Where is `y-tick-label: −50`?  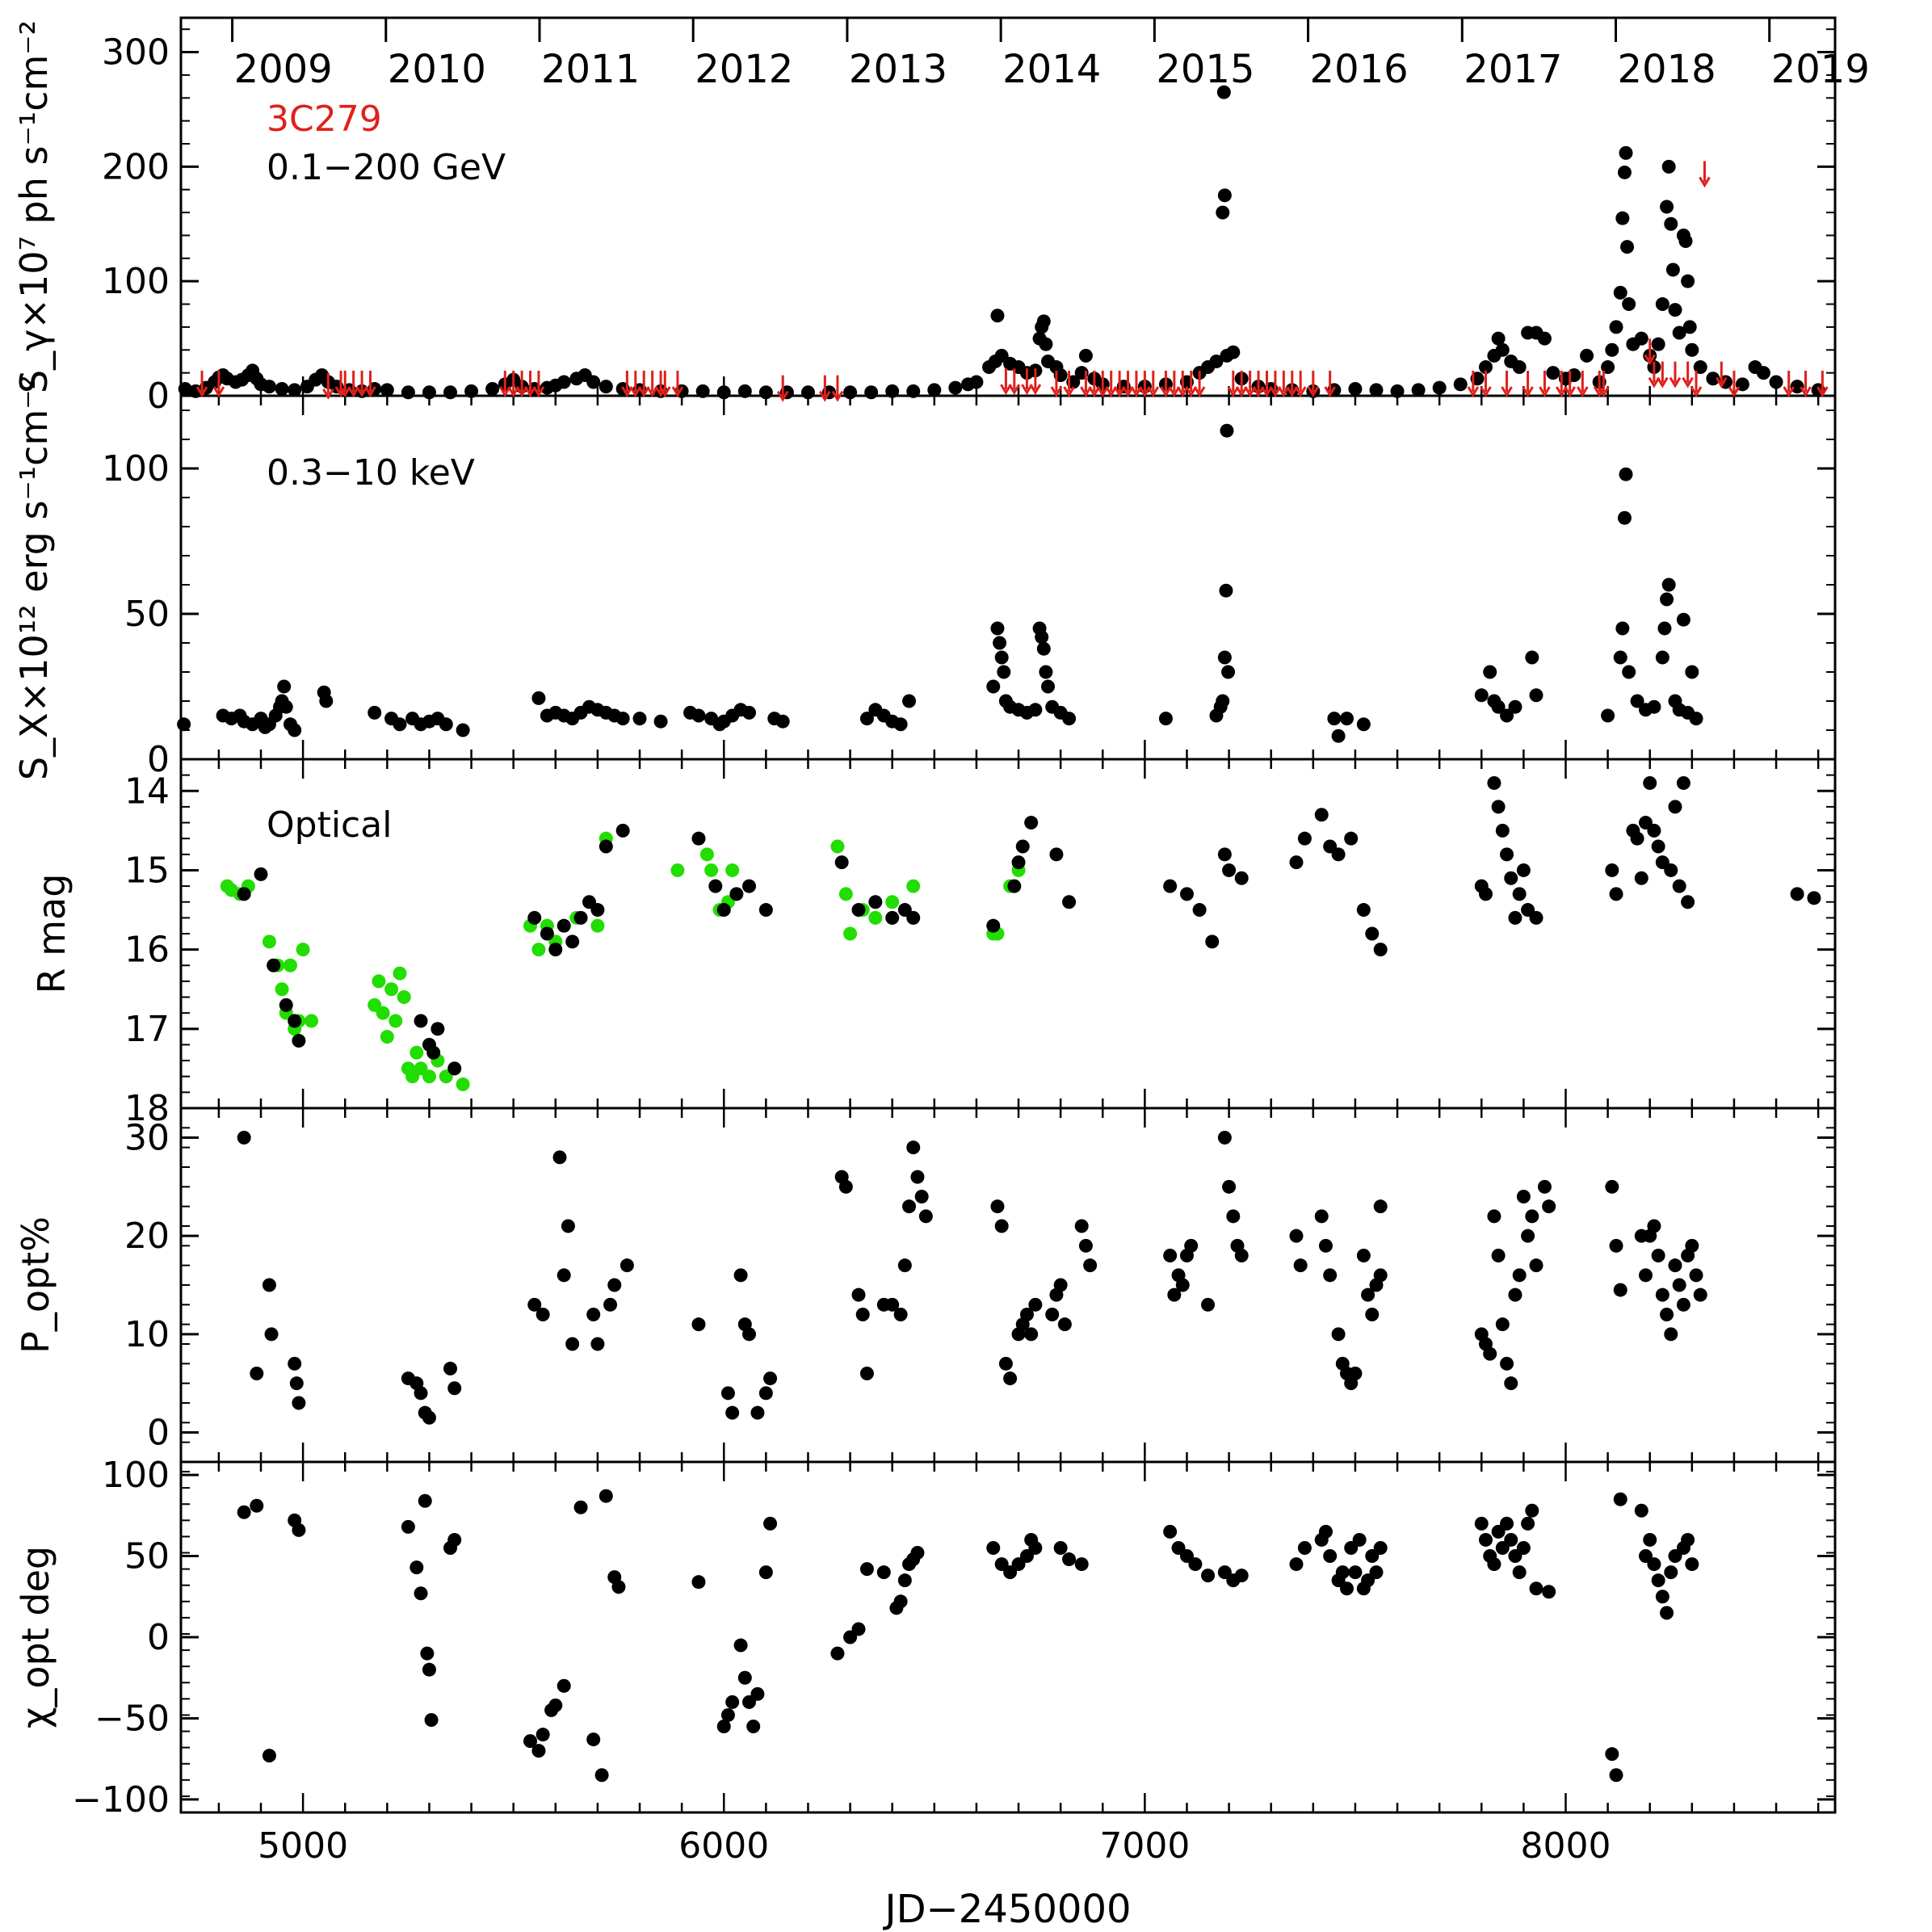 y-tick-label: −50 is located at coordinates (132, 1718).